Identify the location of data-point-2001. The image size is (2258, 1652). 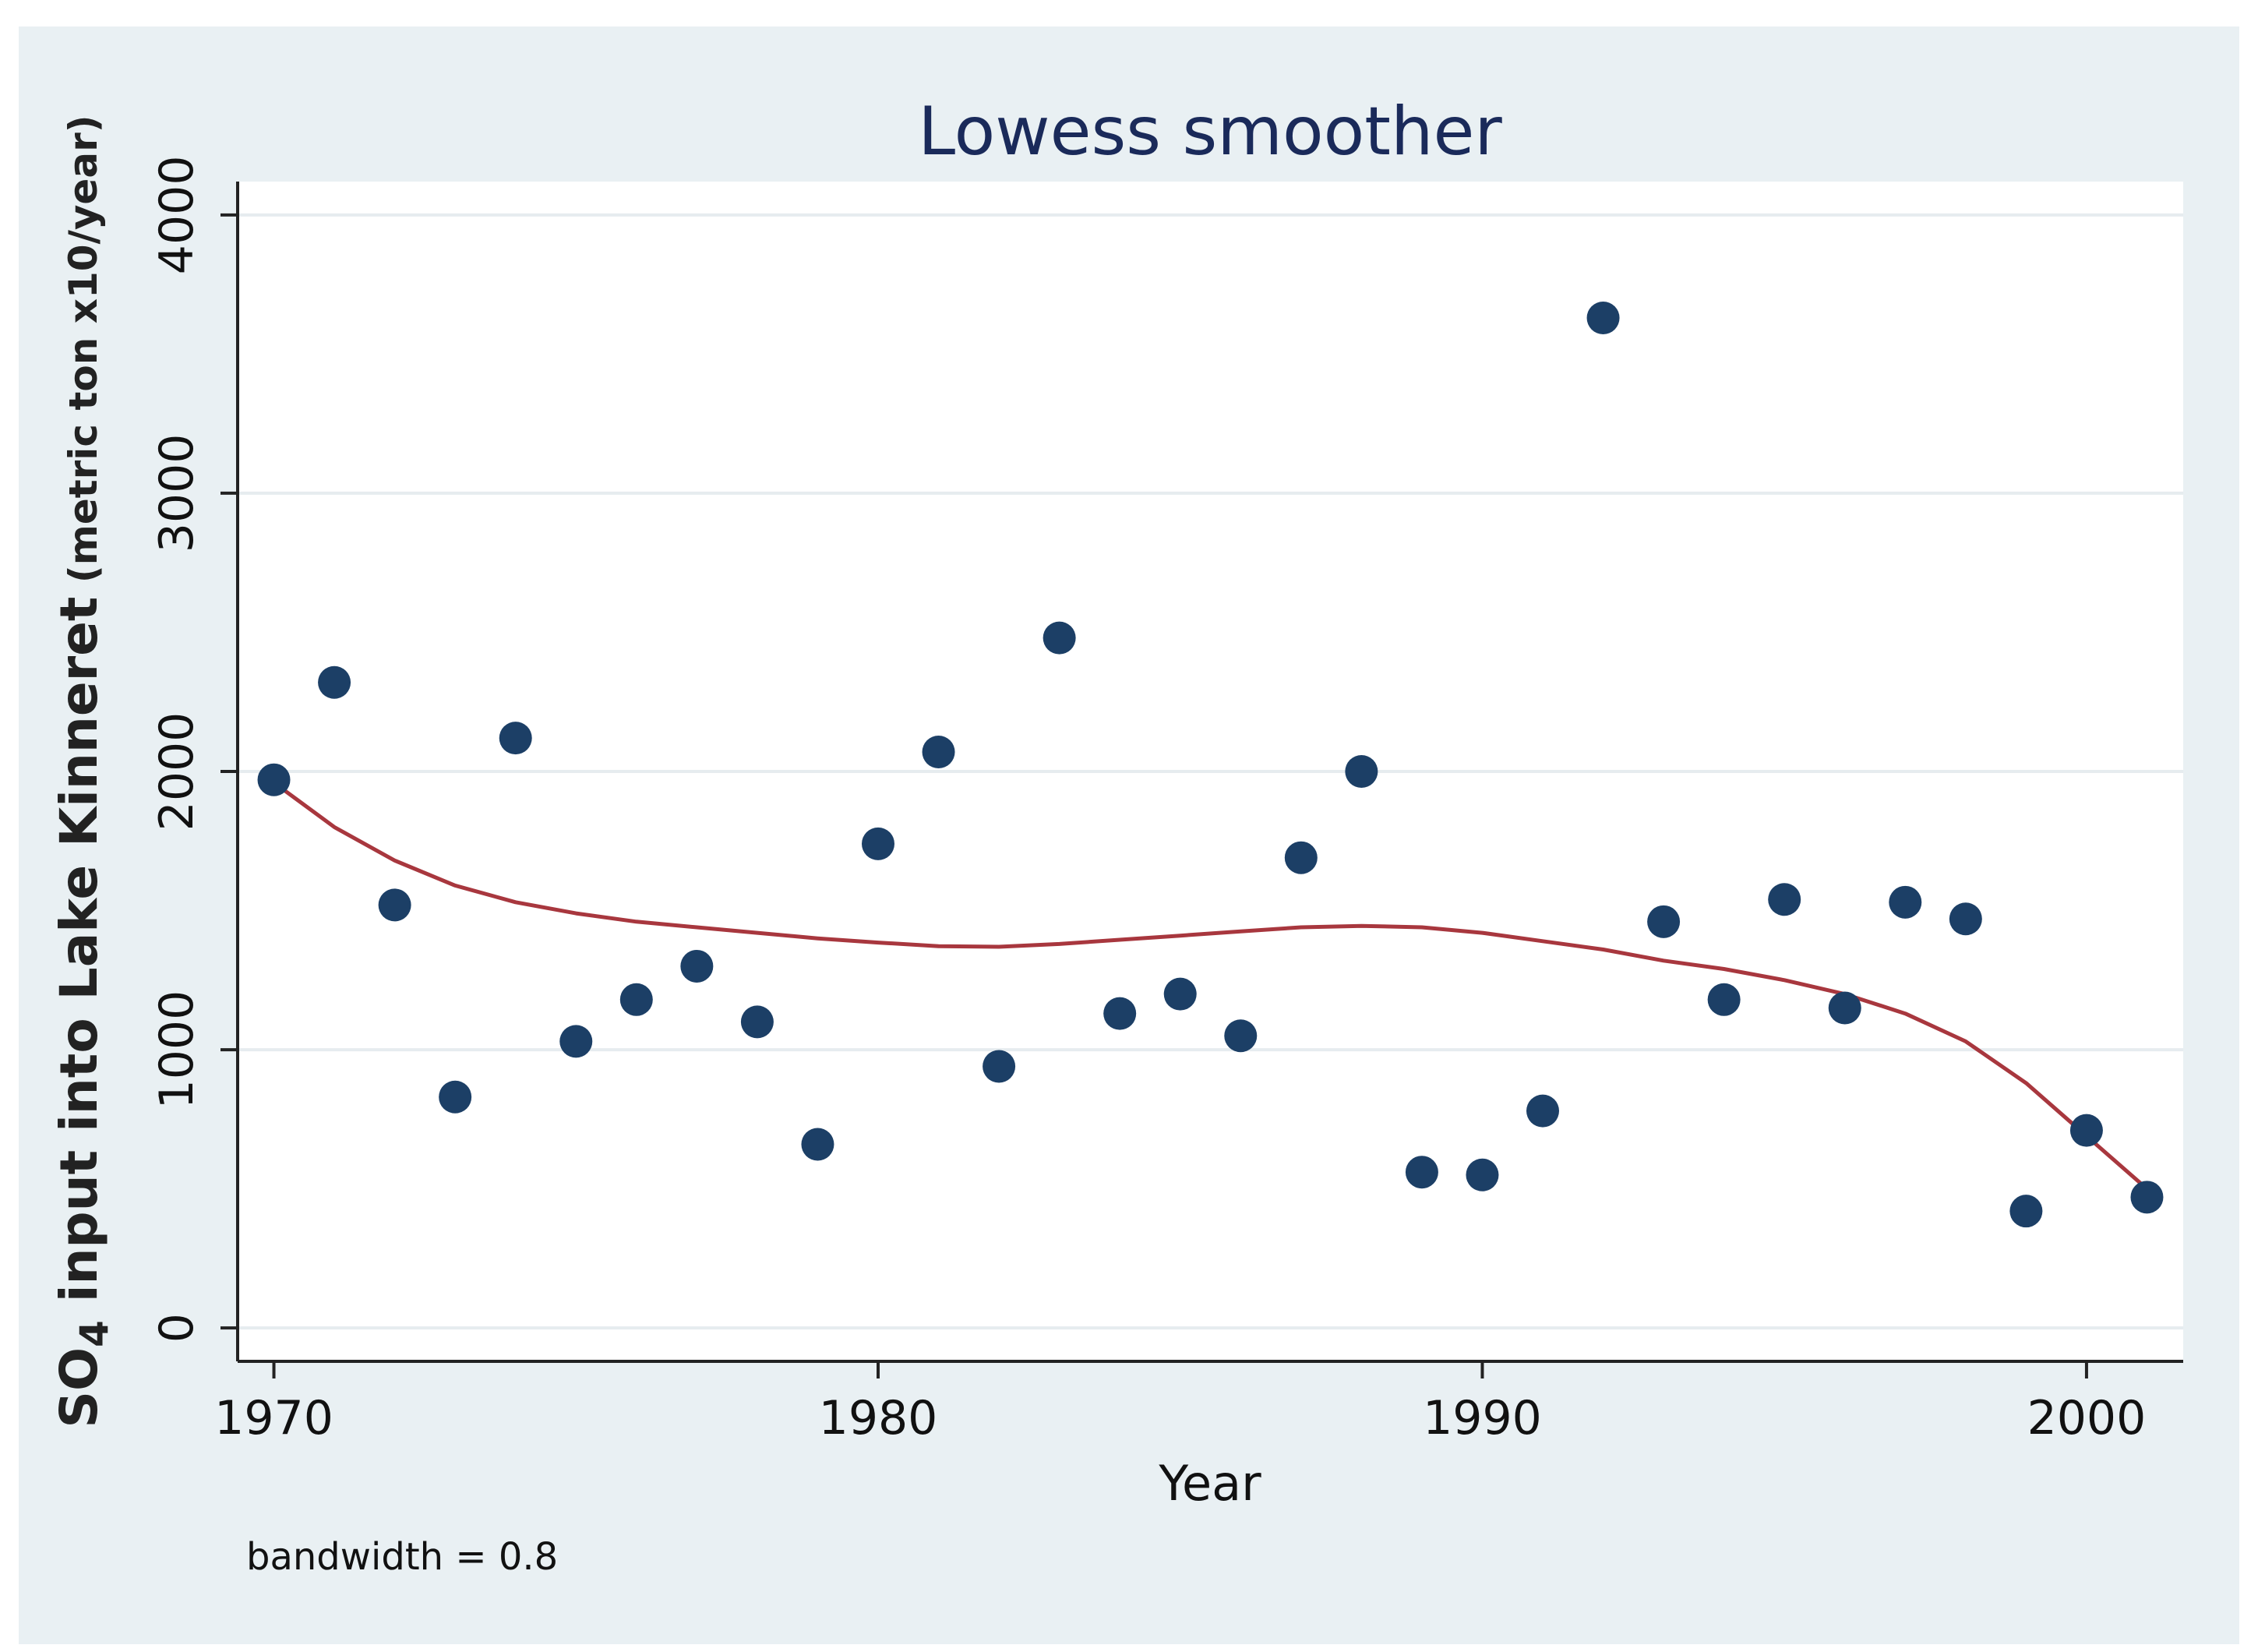
(2147, 1198).